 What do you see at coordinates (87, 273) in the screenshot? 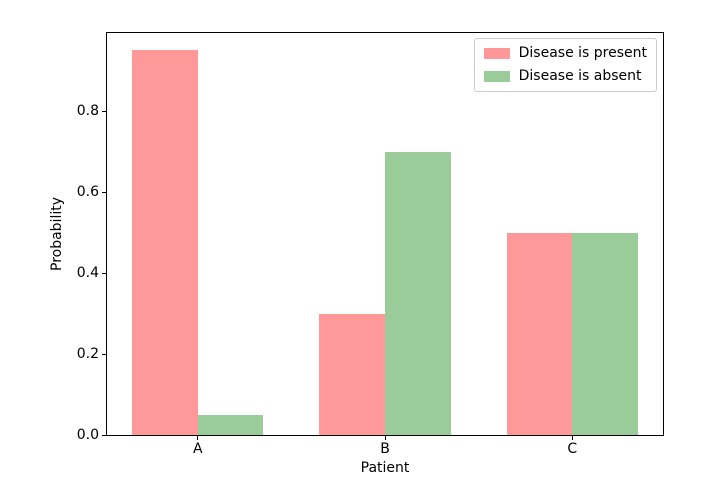
I see `y-tick-label: 0.4` at bounding box center [87, 273].